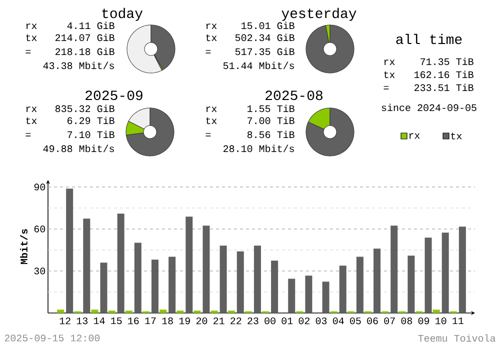  I want to click on chart-title: 2025-09, so click(114, 95).